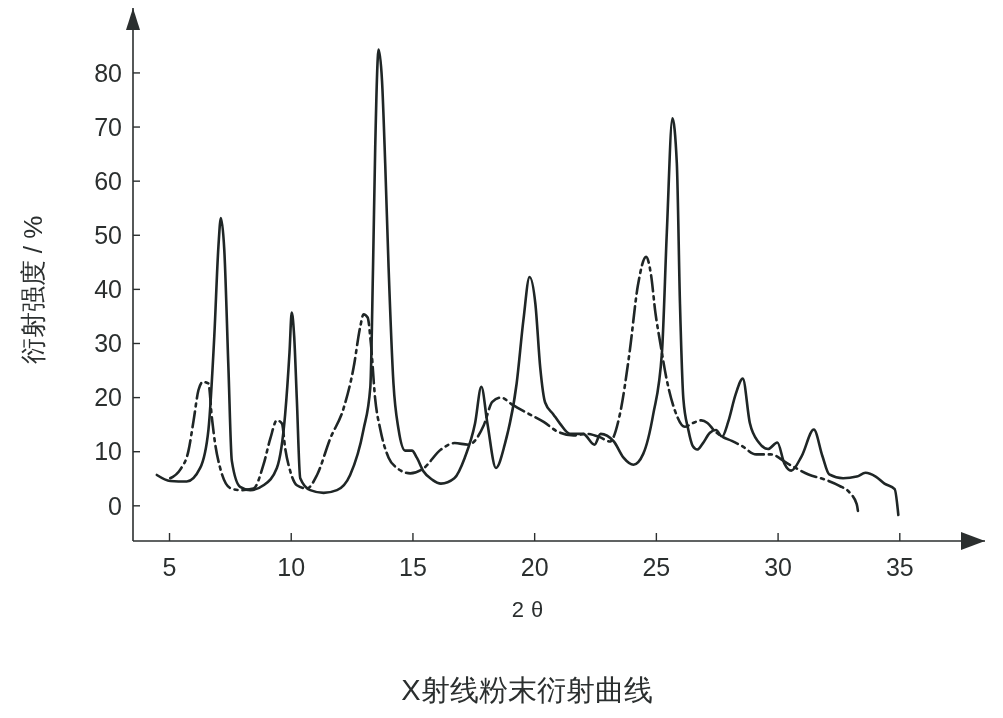  I want to click on x-tick-label: 35, so click(899, 567).